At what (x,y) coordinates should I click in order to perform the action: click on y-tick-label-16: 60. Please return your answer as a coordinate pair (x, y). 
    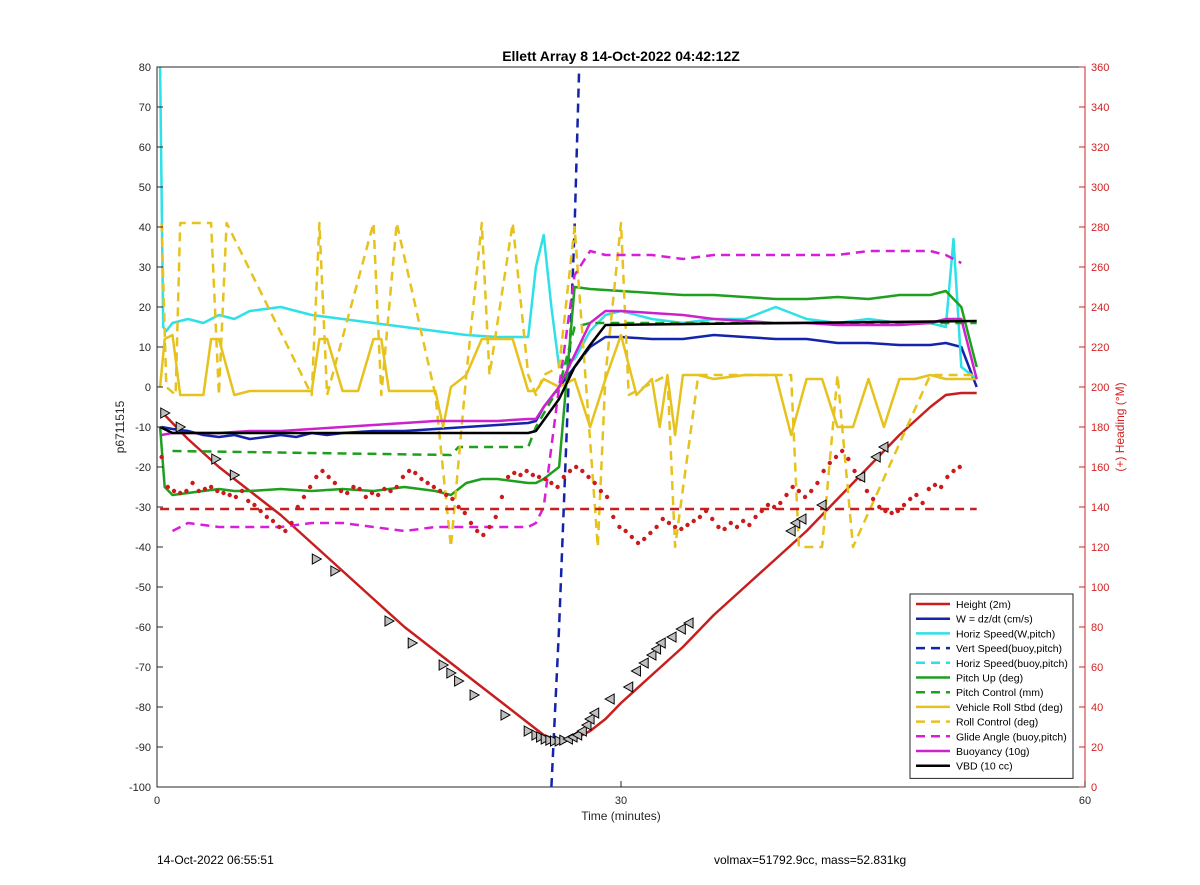
    Looking at the image, I should click on (145, 148).